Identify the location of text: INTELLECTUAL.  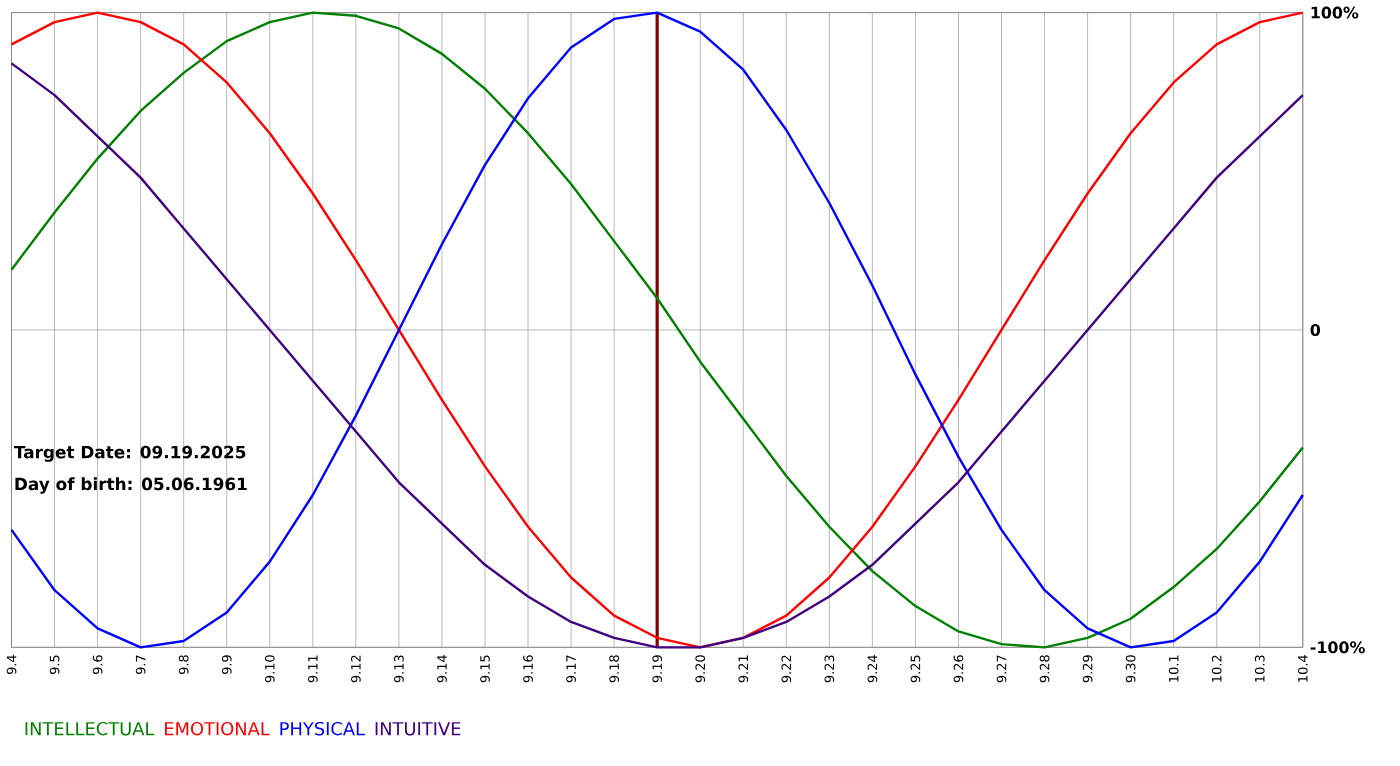
(90, 728).